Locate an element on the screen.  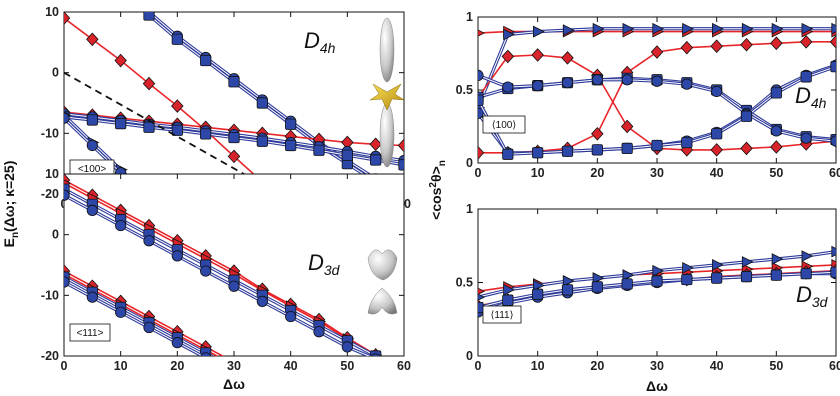
symmetry-group-label: D4h is located at coordinates (811, 97).